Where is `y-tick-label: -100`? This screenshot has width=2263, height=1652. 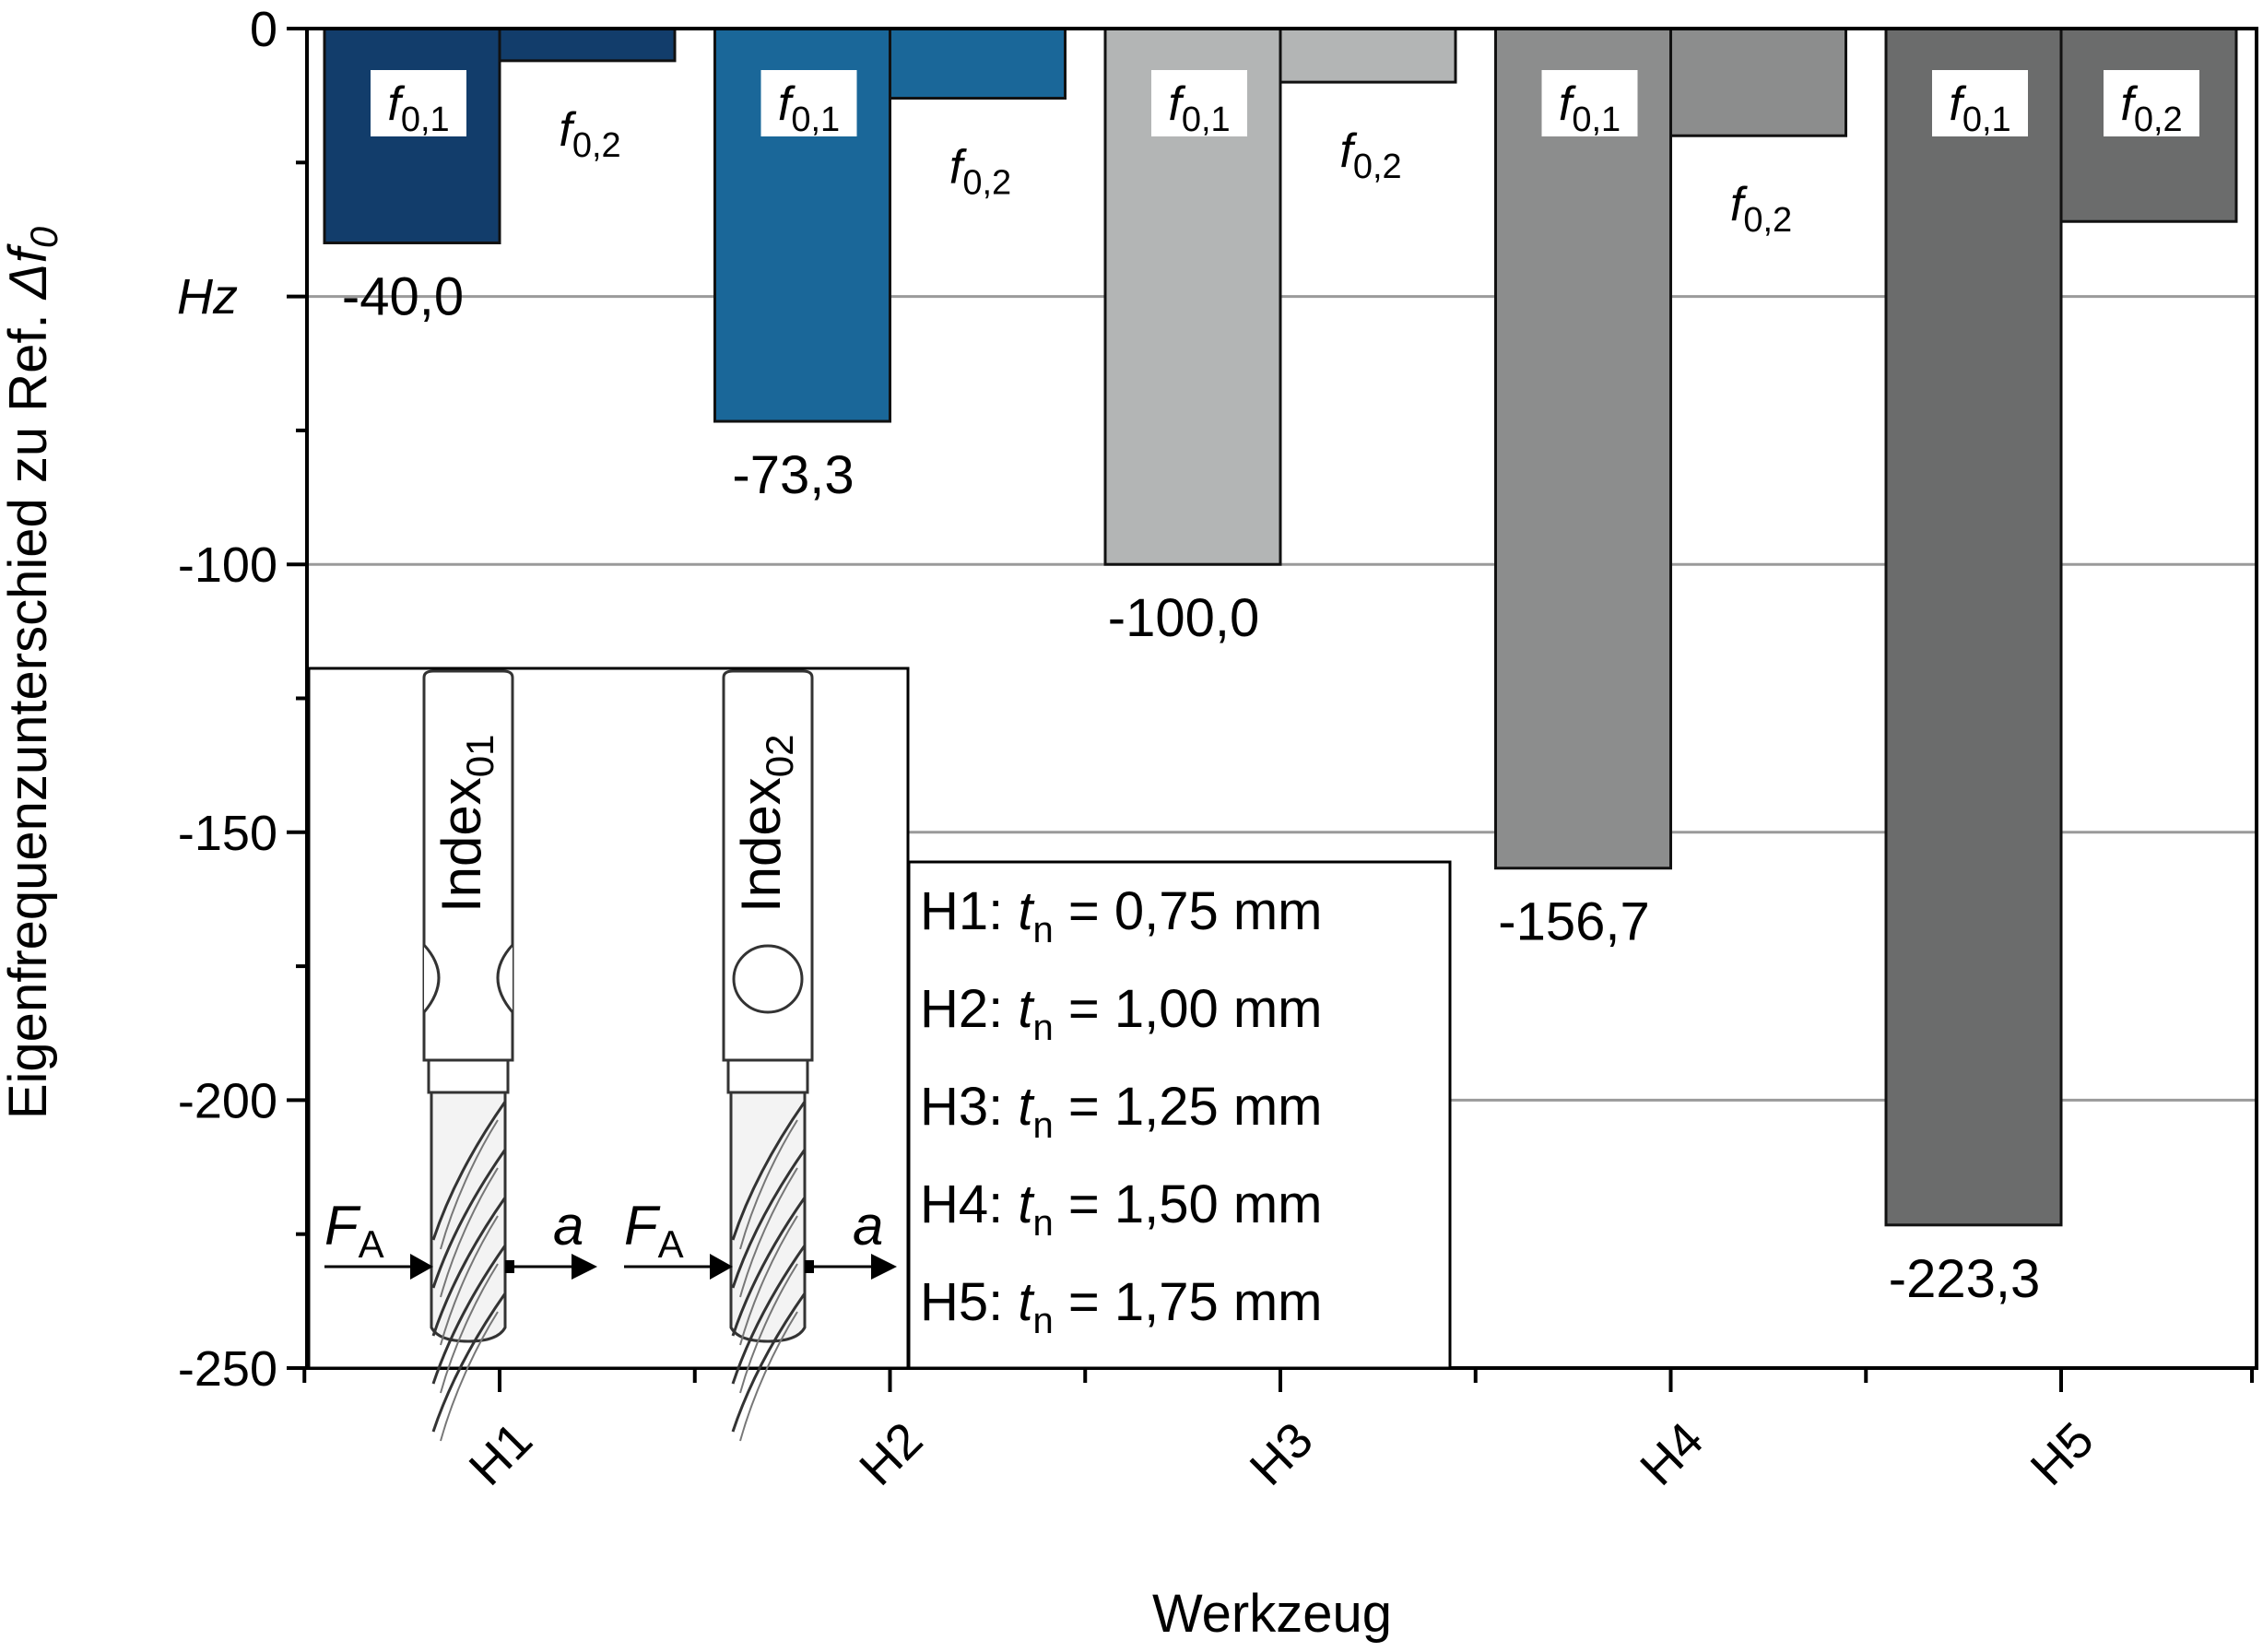 y-tick-label: -100 is located at coordinates (227, 565).